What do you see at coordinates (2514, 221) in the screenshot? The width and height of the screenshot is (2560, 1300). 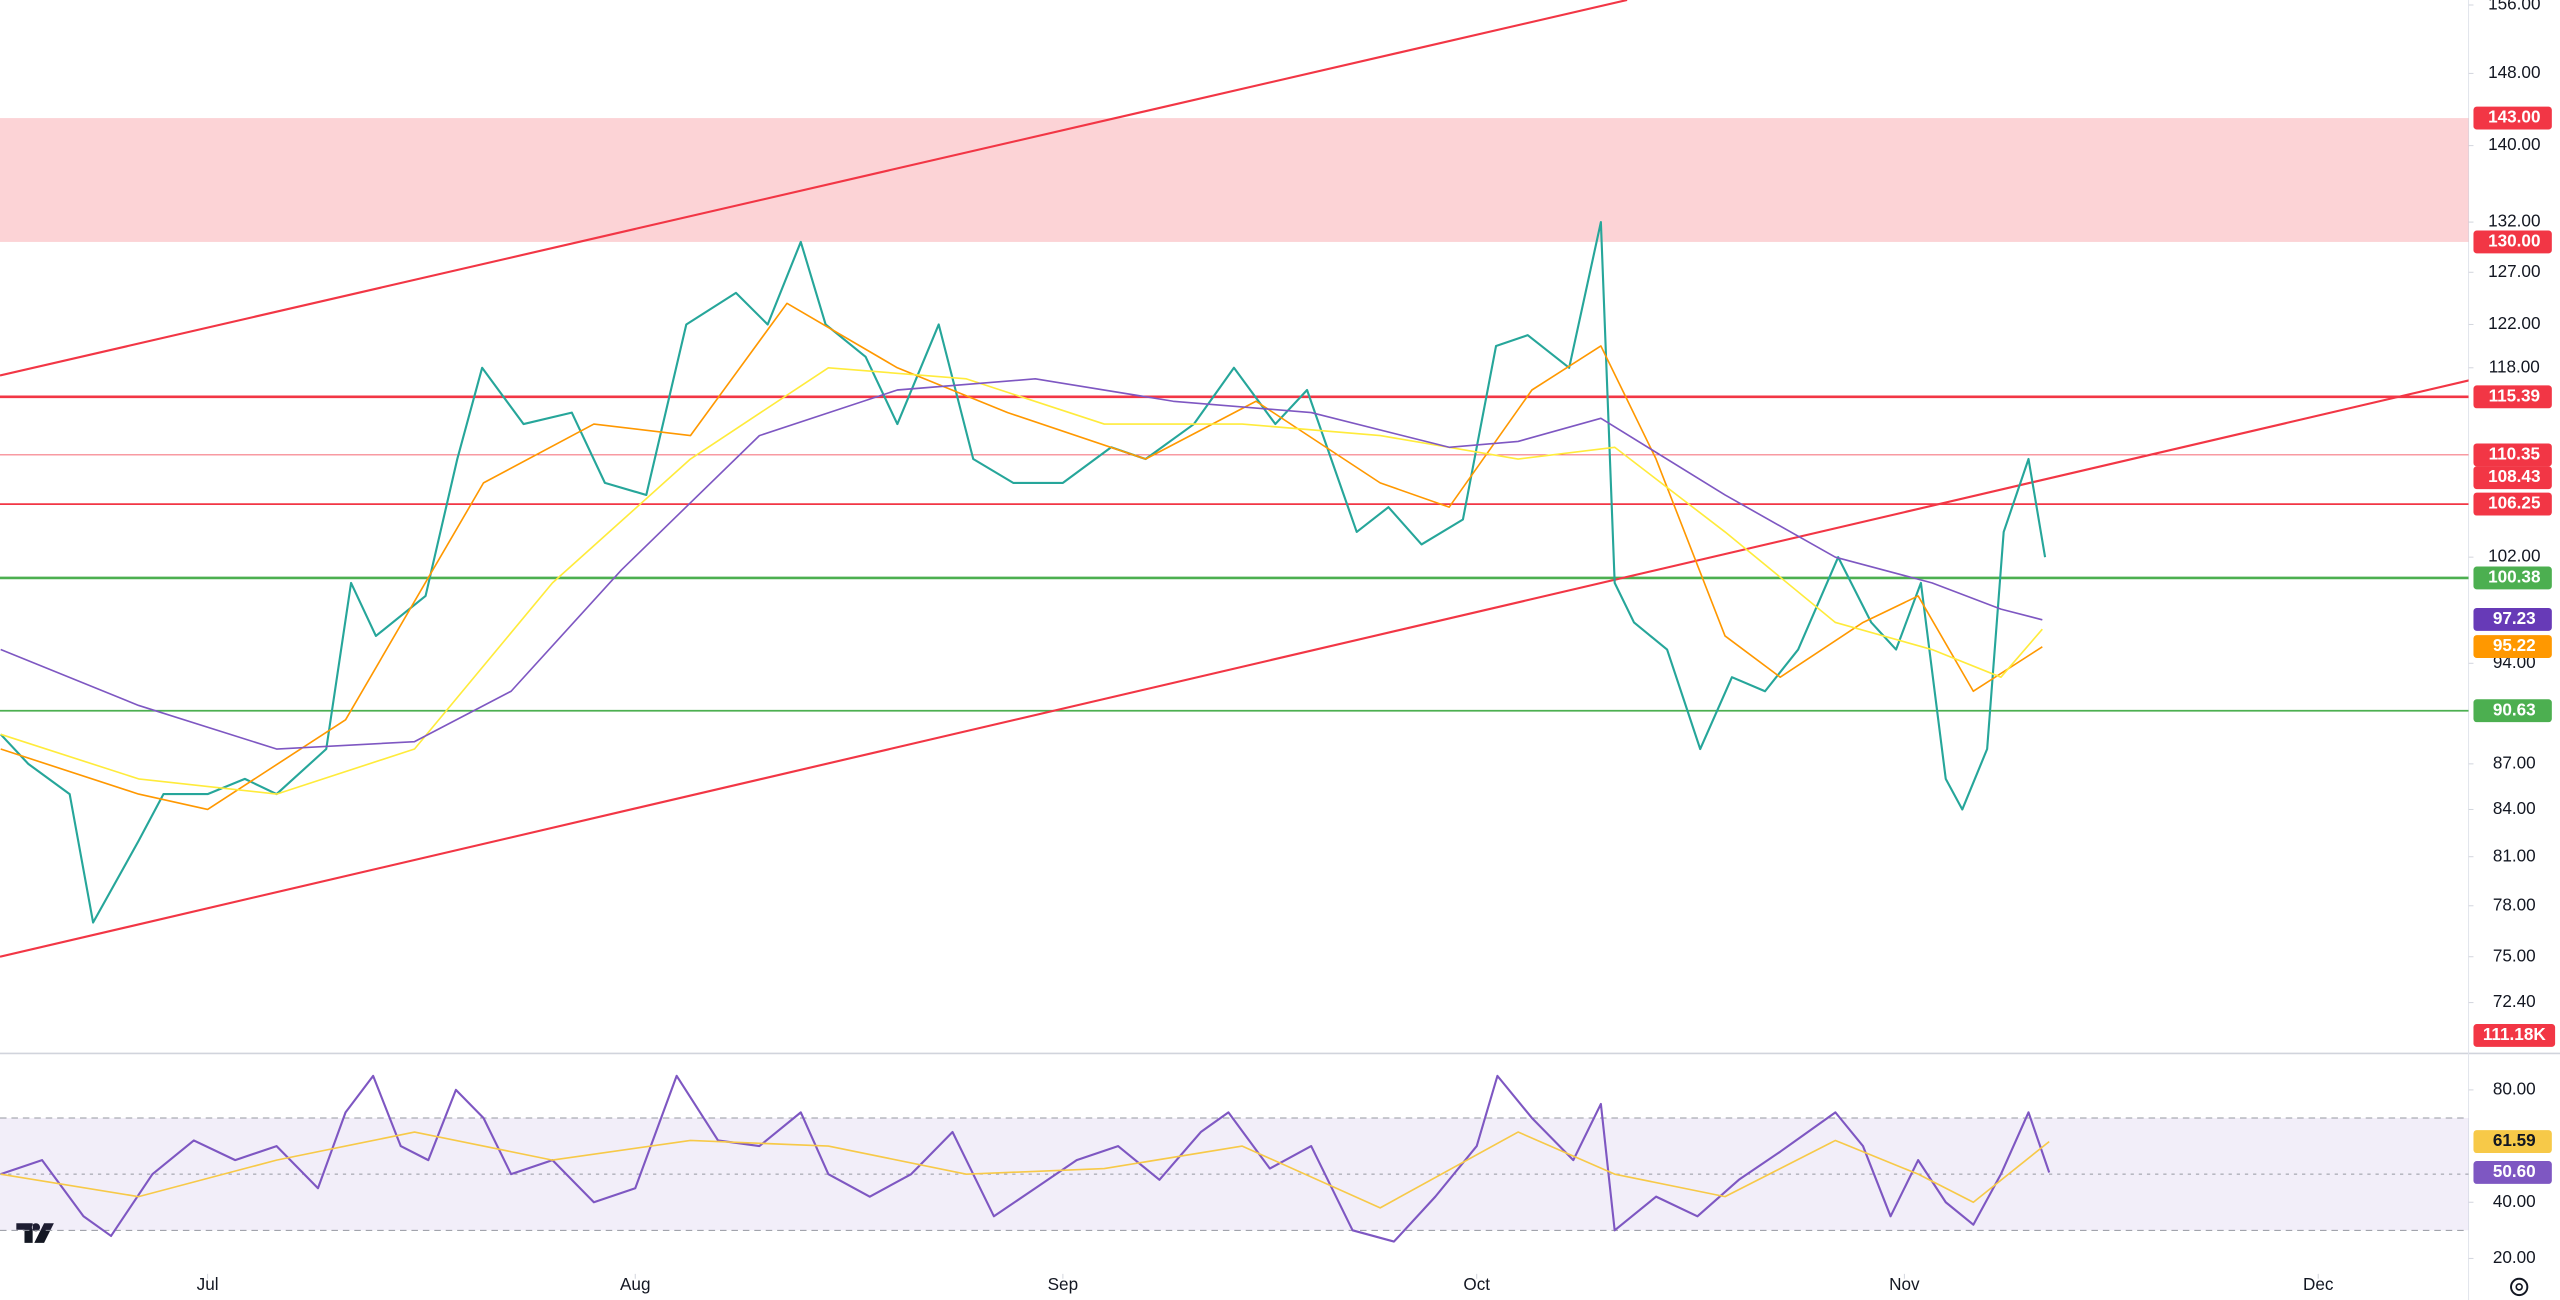 I see `y-tick-label: 132.00` at bounding box center [2514, 221].